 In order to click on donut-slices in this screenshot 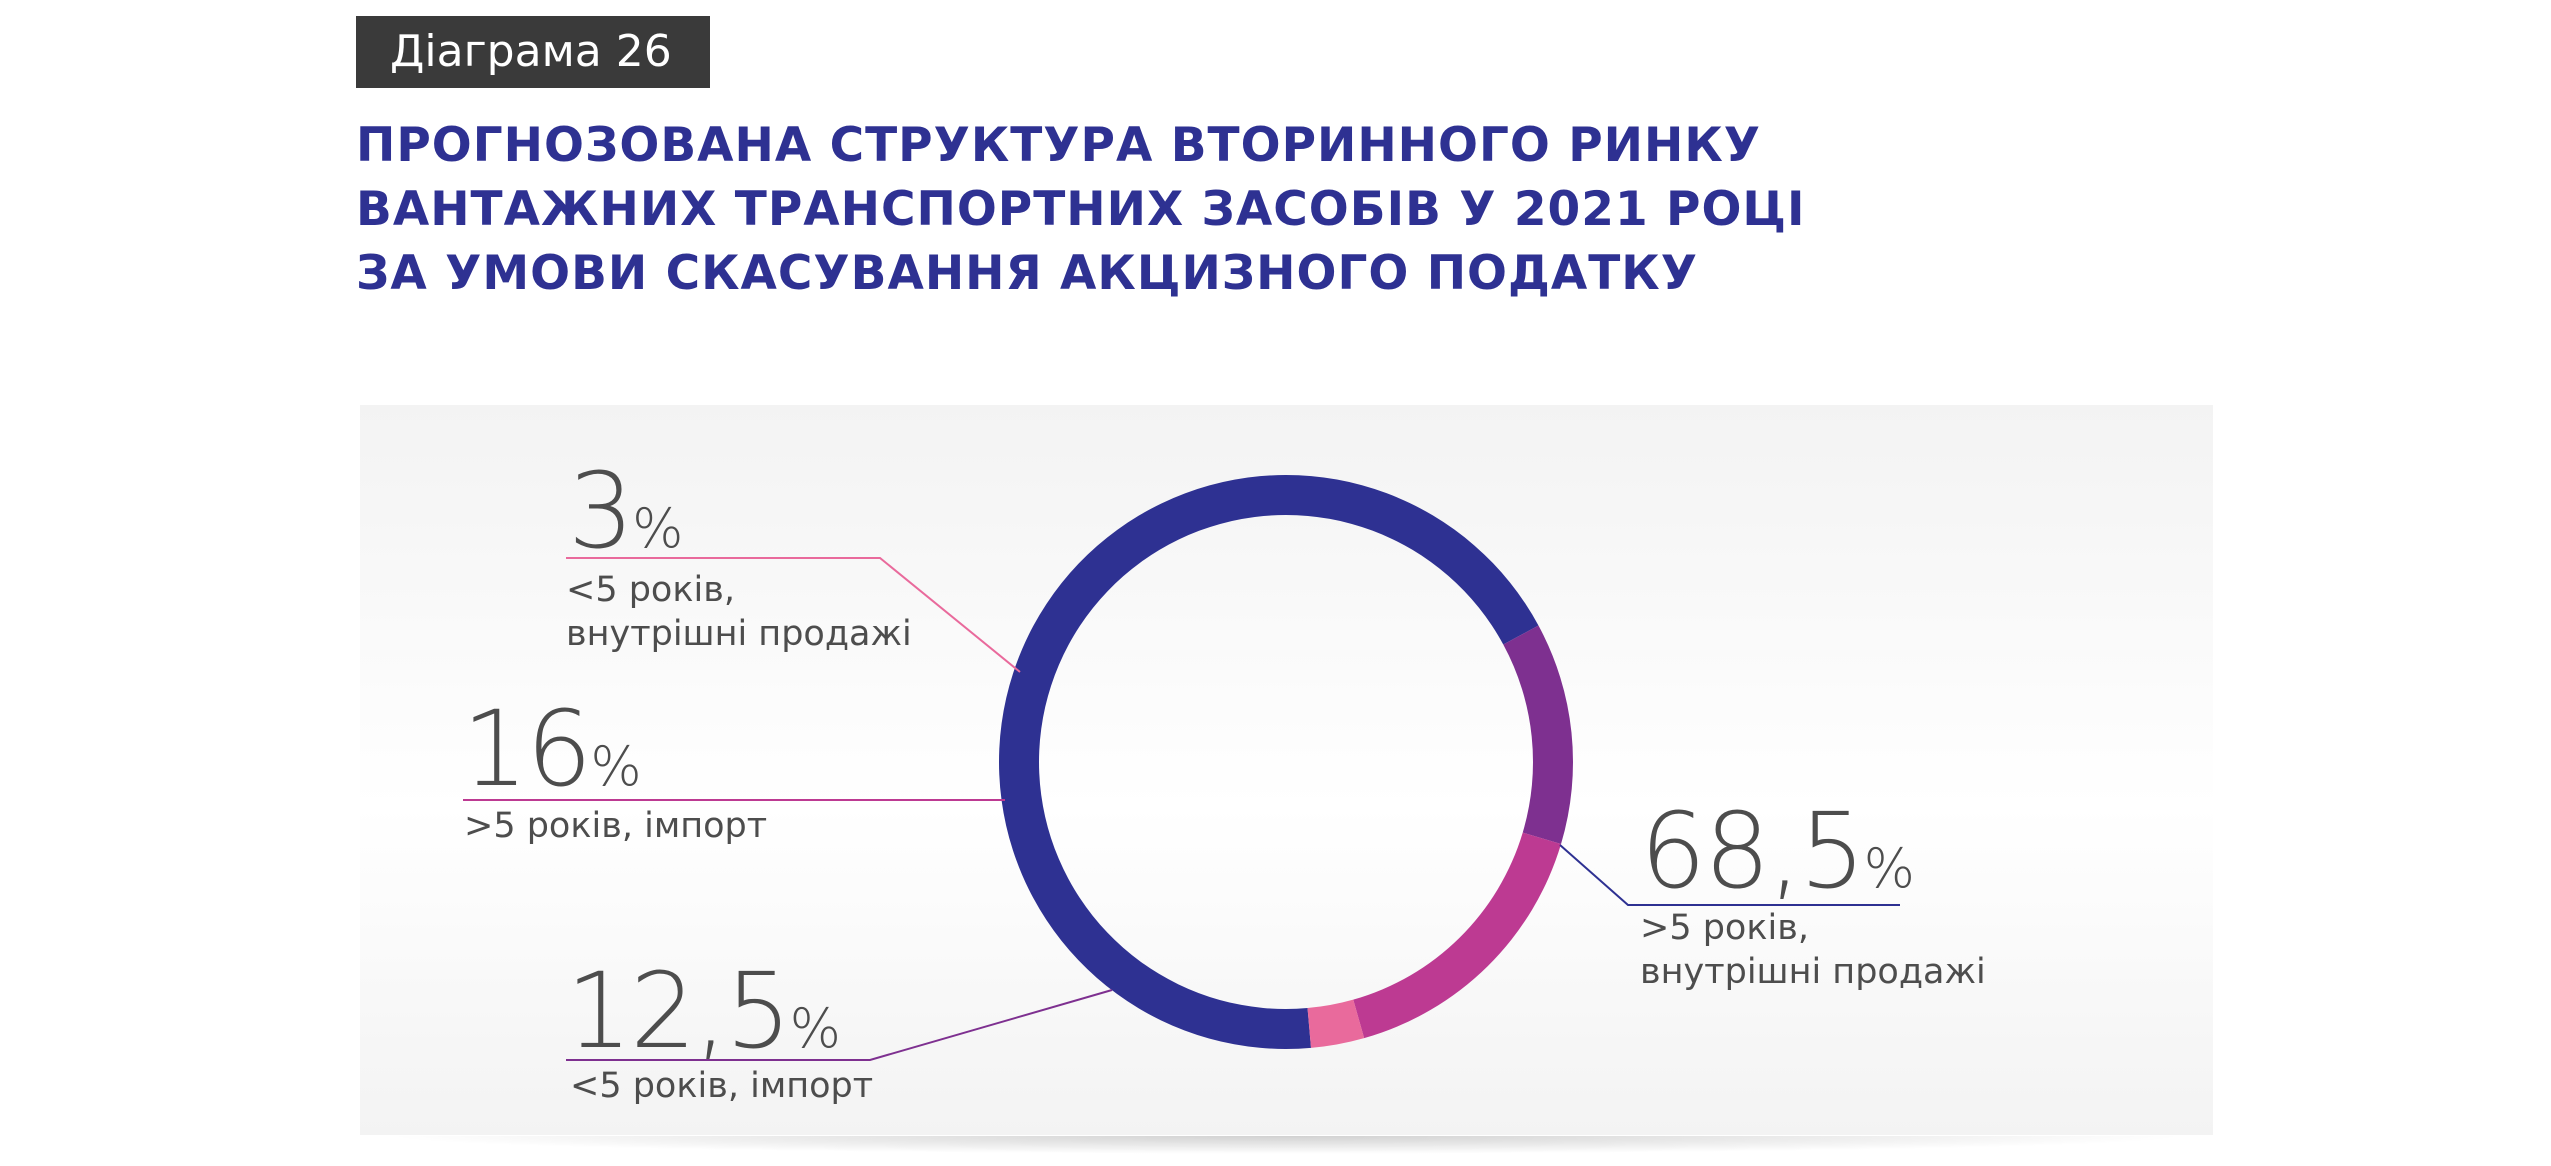, I will do `click(1285, 761)`.